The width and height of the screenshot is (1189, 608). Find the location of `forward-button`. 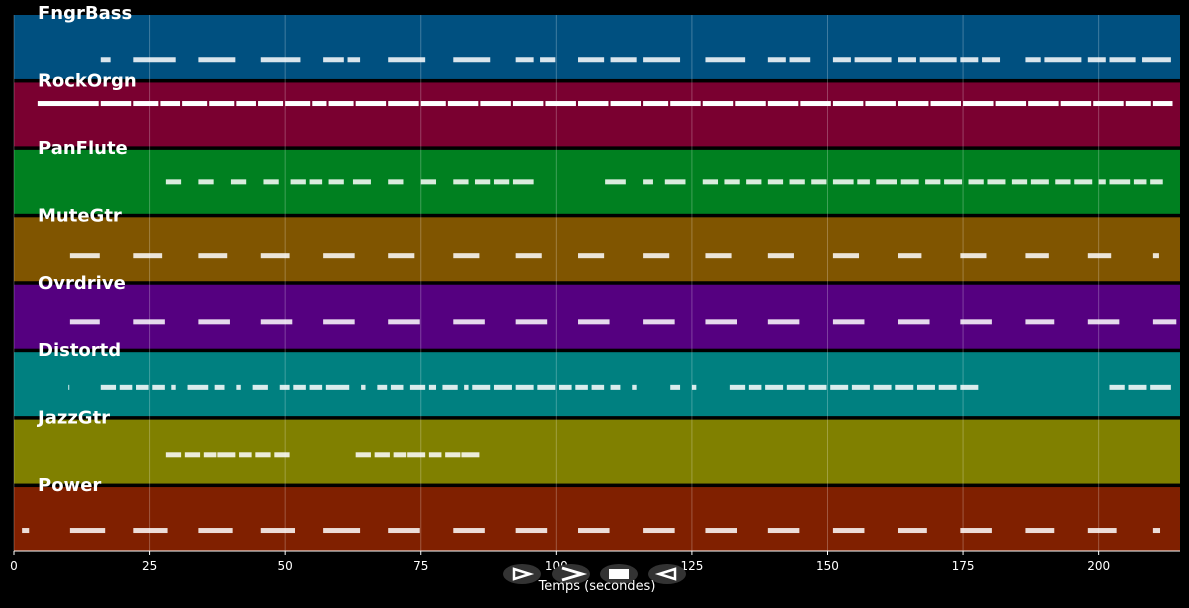

forward-button is located at coordinates (571, 574).